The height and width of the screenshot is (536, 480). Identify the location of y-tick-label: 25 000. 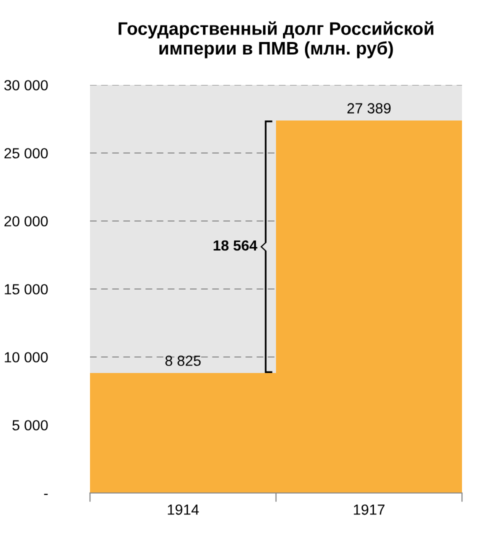
(26, 153).